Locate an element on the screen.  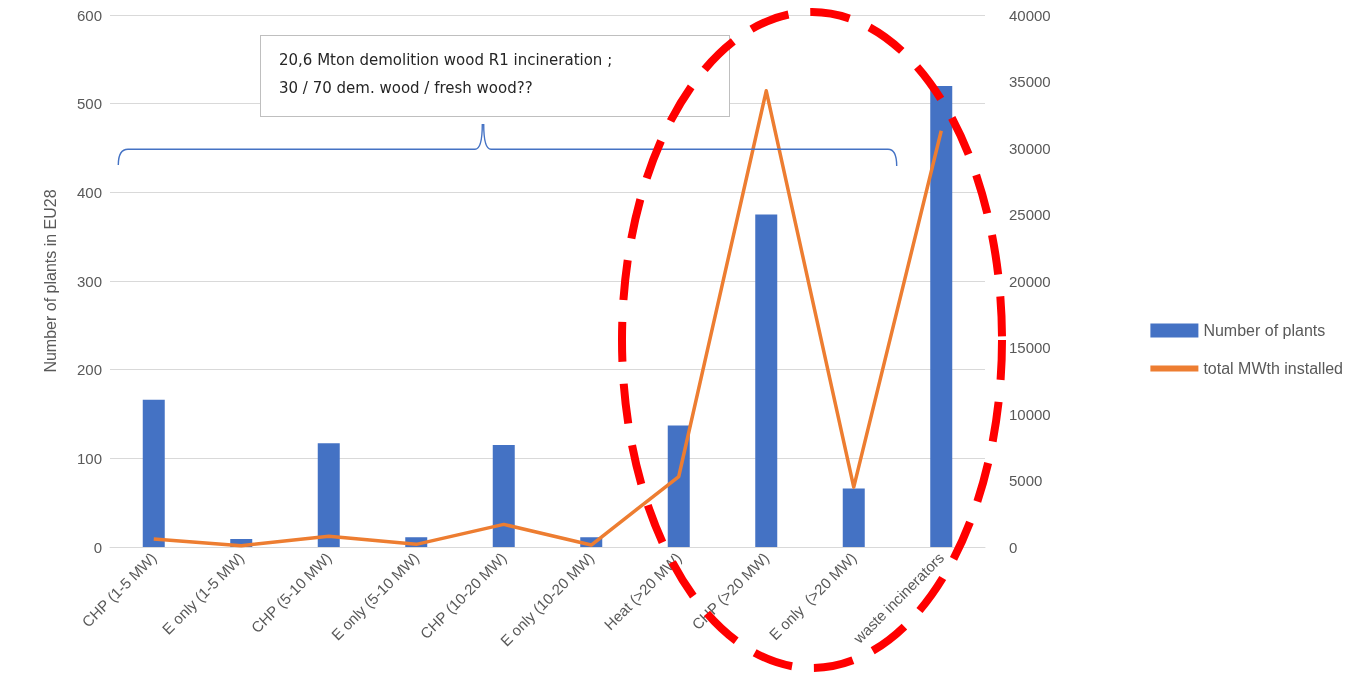
y-tick-label: 0 is located at coordinates (97, 547).